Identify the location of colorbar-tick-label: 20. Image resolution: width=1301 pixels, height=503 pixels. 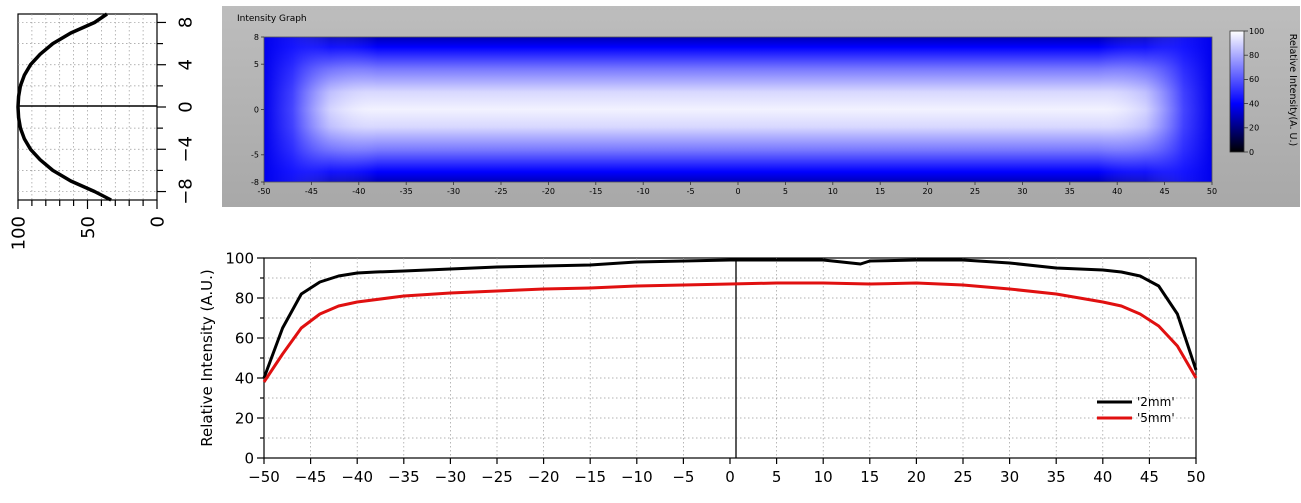
(1254, 128).